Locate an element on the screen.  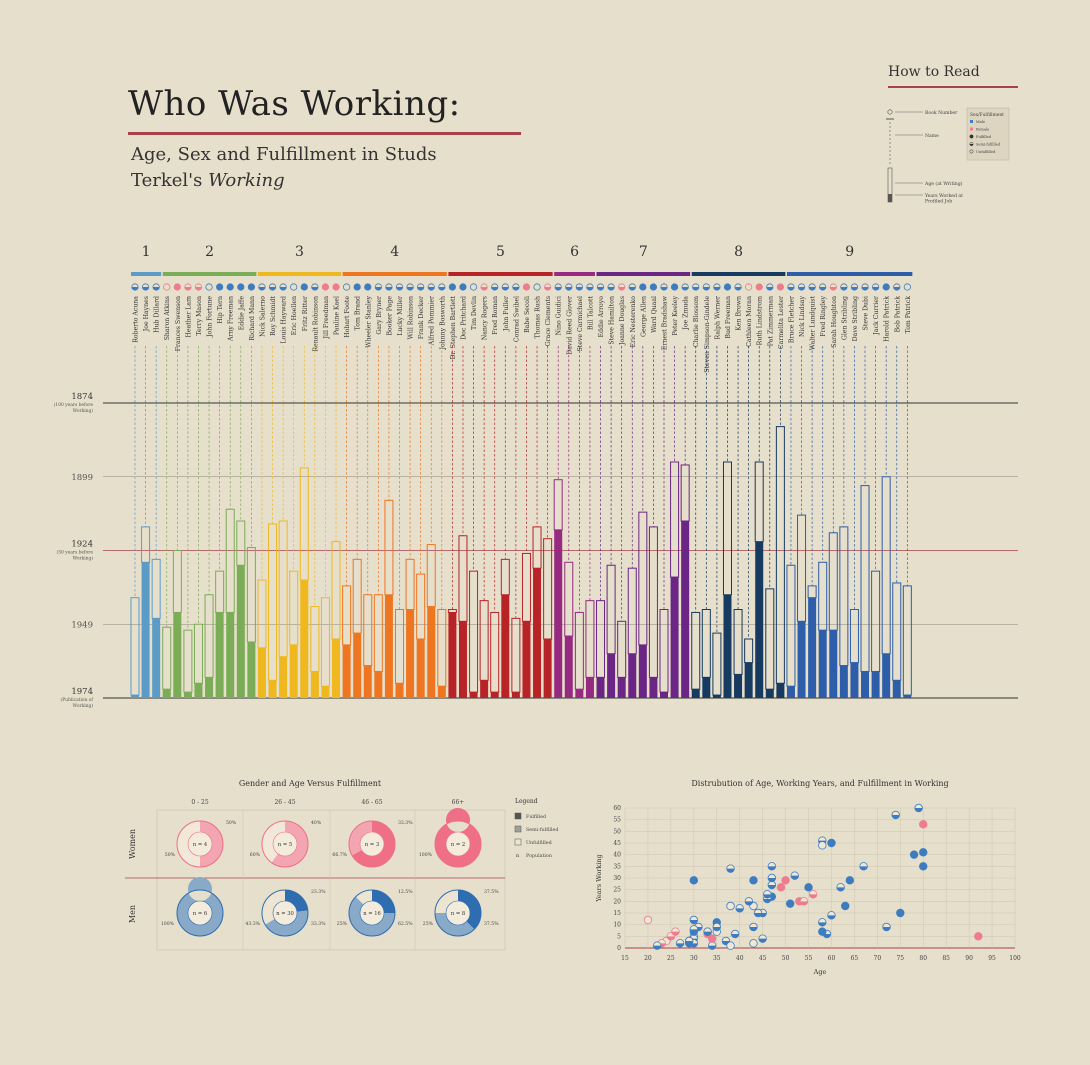
person-name: Roy Schmidt is located at coordinates (273, 316).